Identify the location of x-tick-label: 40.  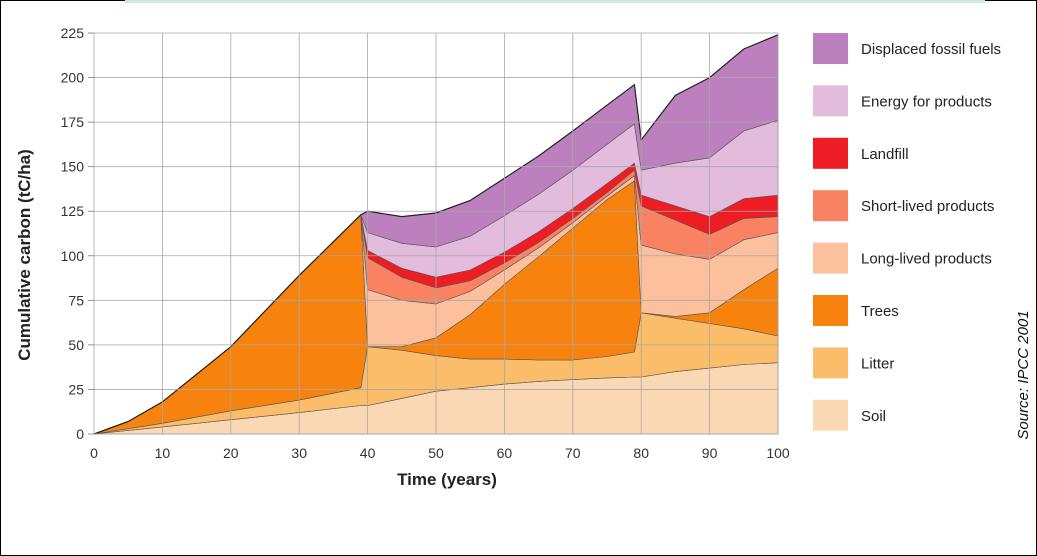
(368, 453).